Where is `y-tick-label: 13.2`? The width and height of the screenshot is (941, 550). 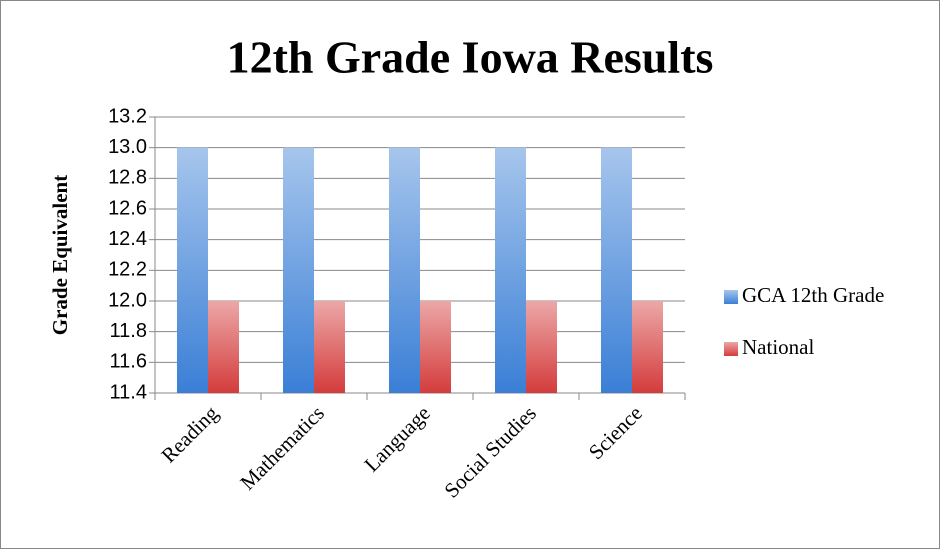
y-tick-label: 13.2 is located at coordinates (127, 116).